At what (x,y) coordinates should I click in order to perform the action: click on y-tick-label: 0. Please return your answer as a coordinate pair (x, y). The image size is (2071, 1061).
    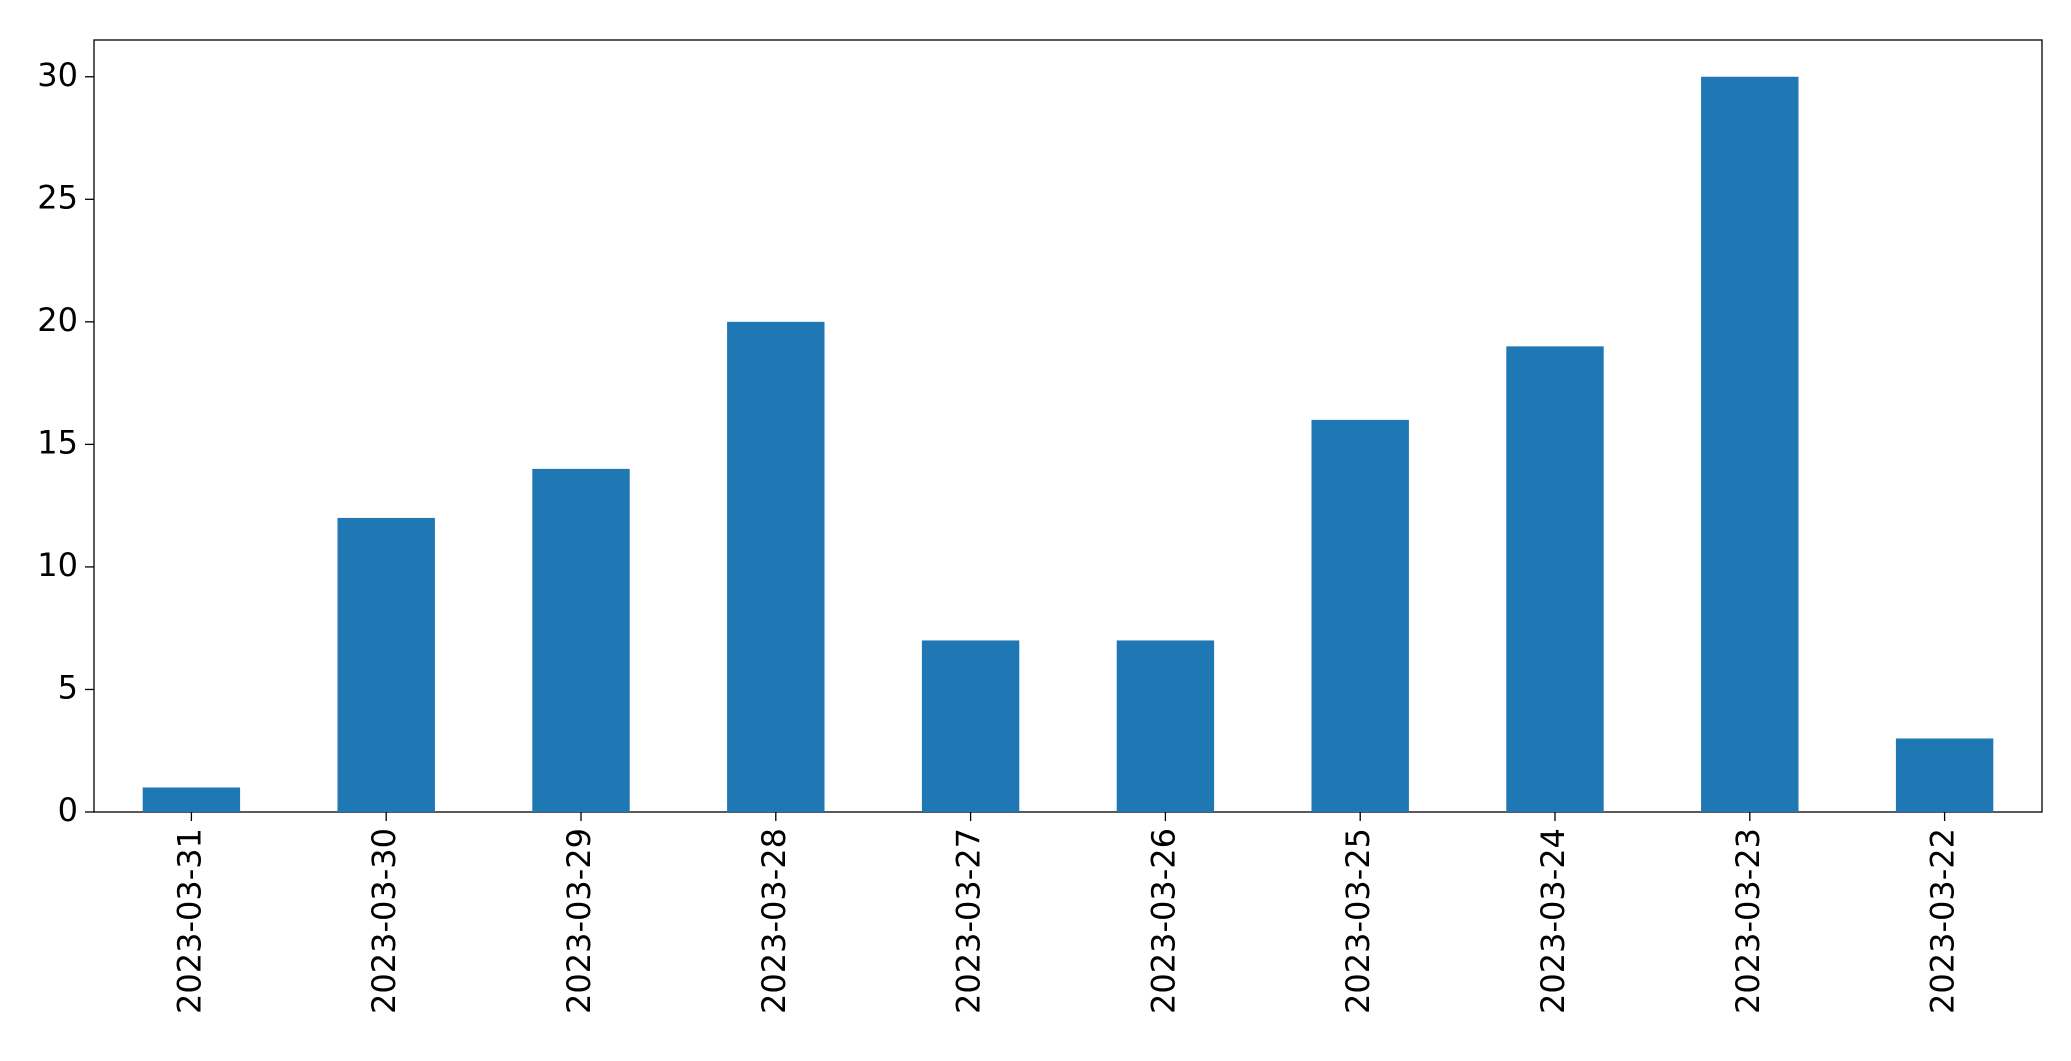
    Looking at the image, I should click on (68, 810).